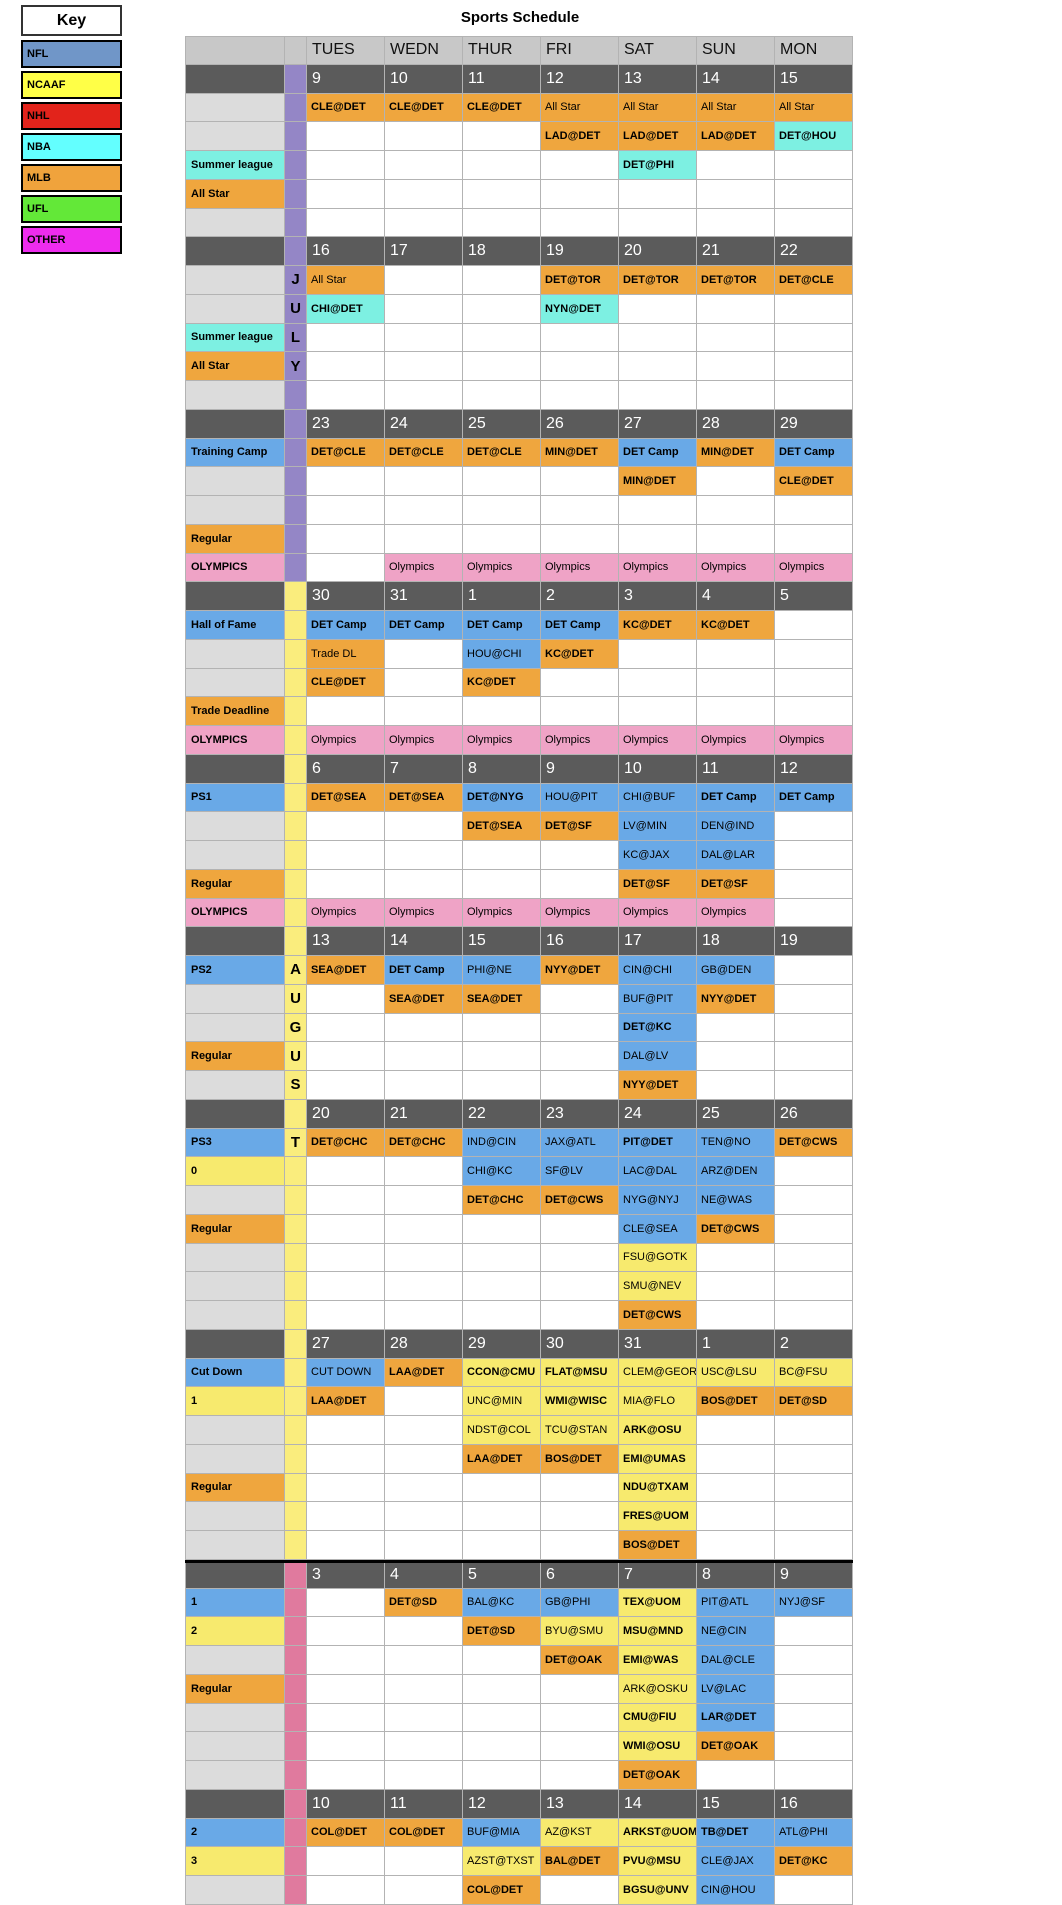 Image resolution: width=1062 pixels, height=1905 pixels. I want to click on row-label: All Star, so click(235, 366).